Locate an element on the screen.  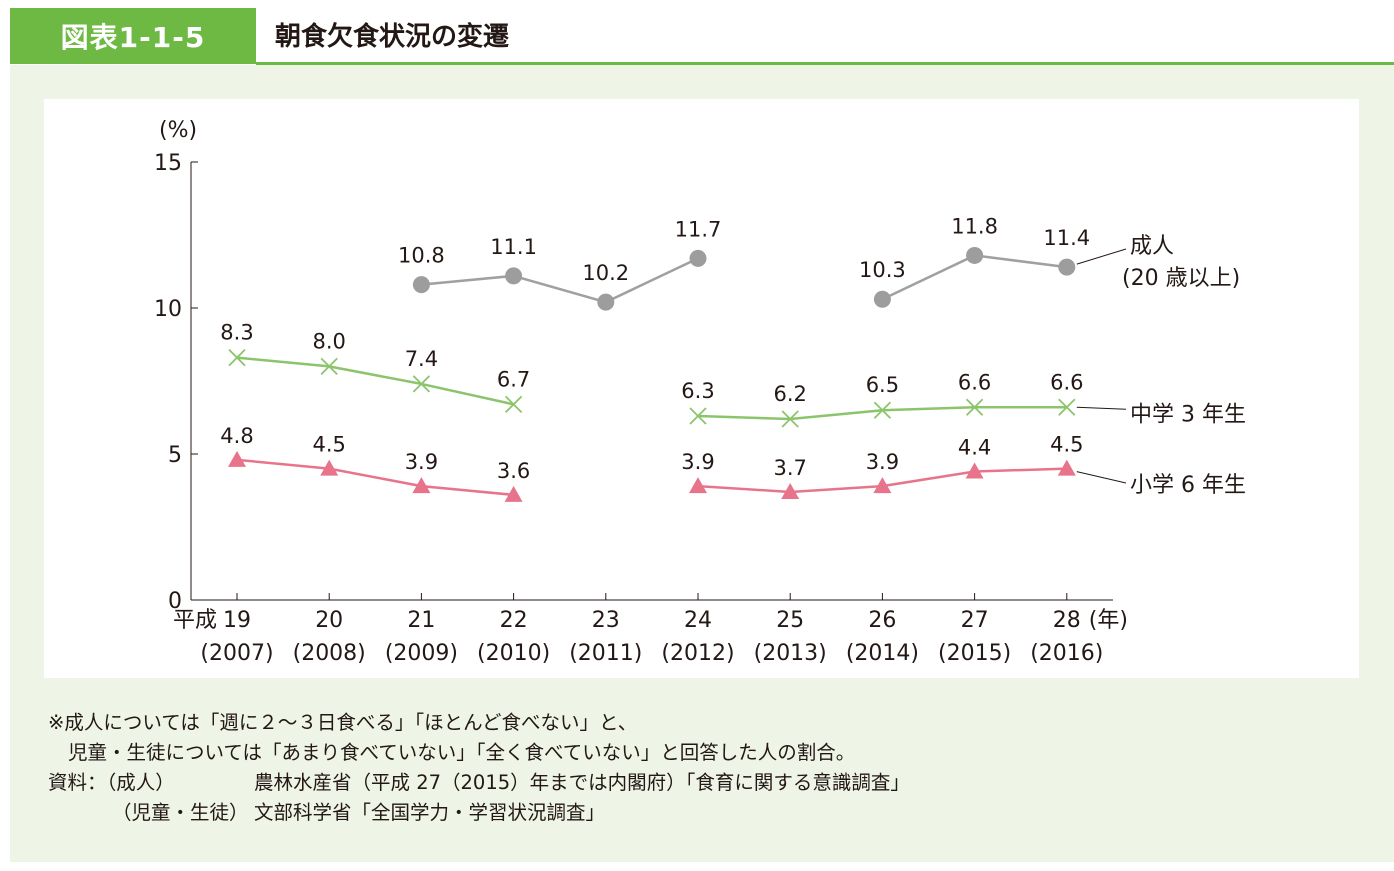
data-label: 6.3 is located at coordinates (697, 391).